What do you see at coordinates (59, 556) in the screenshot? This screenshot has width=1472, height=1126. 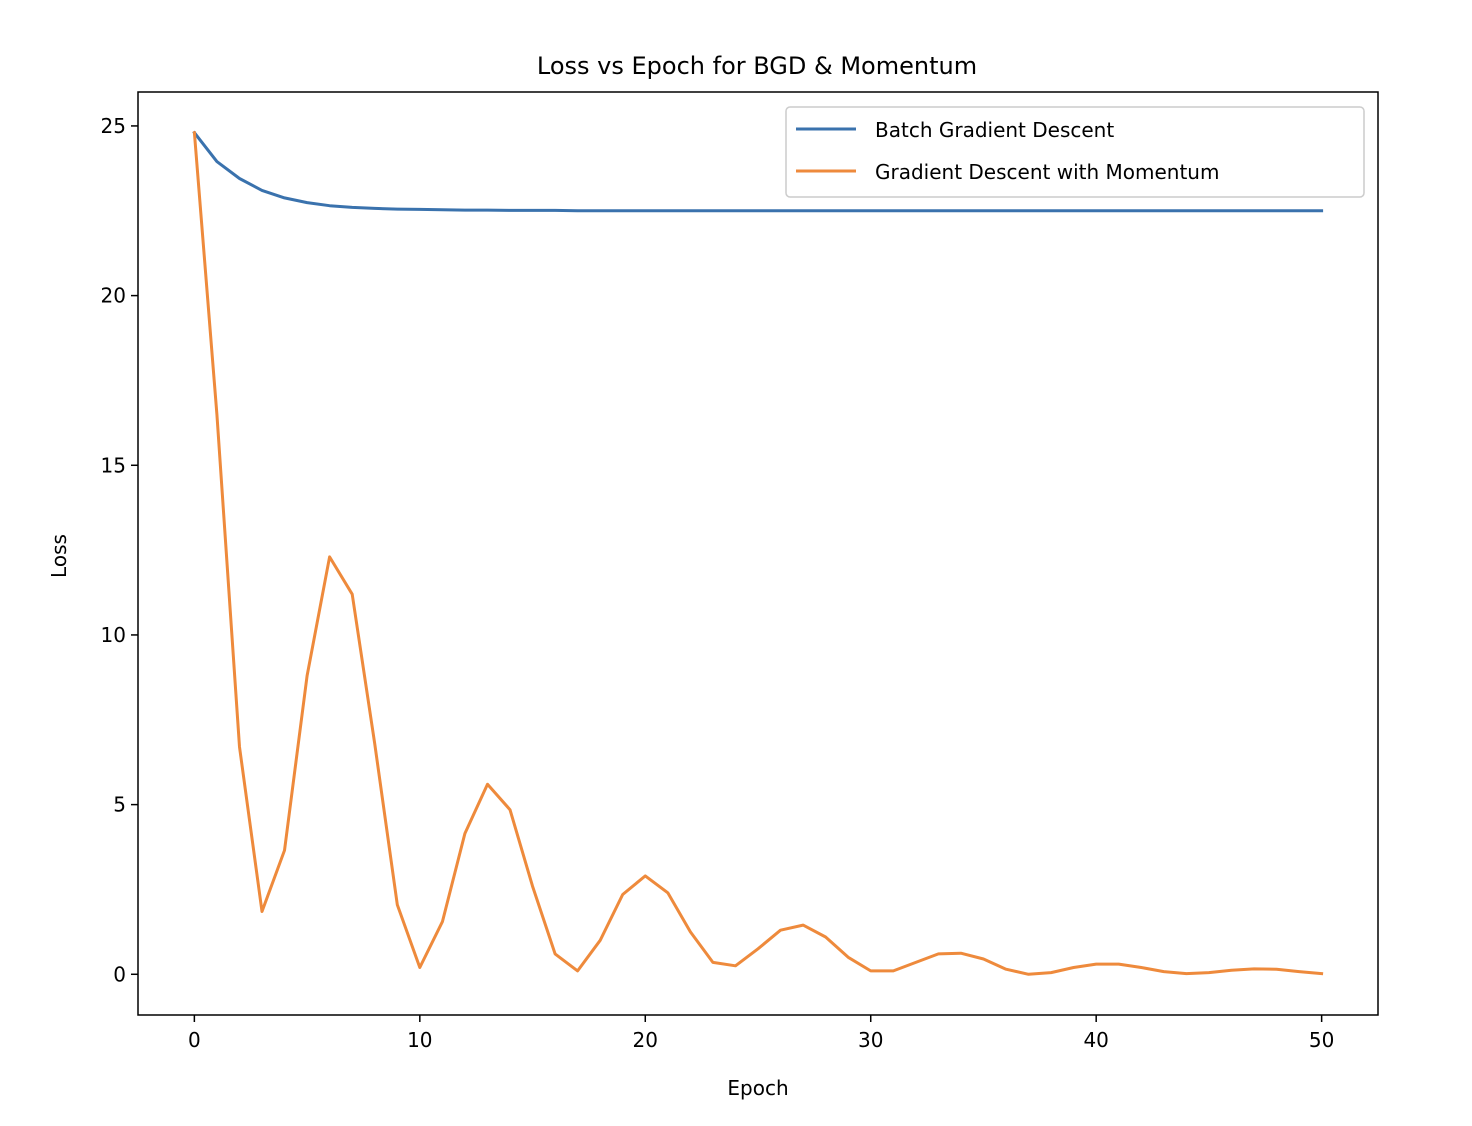 I see `y-axis-title: Loss` at bounding box center [59, 556].